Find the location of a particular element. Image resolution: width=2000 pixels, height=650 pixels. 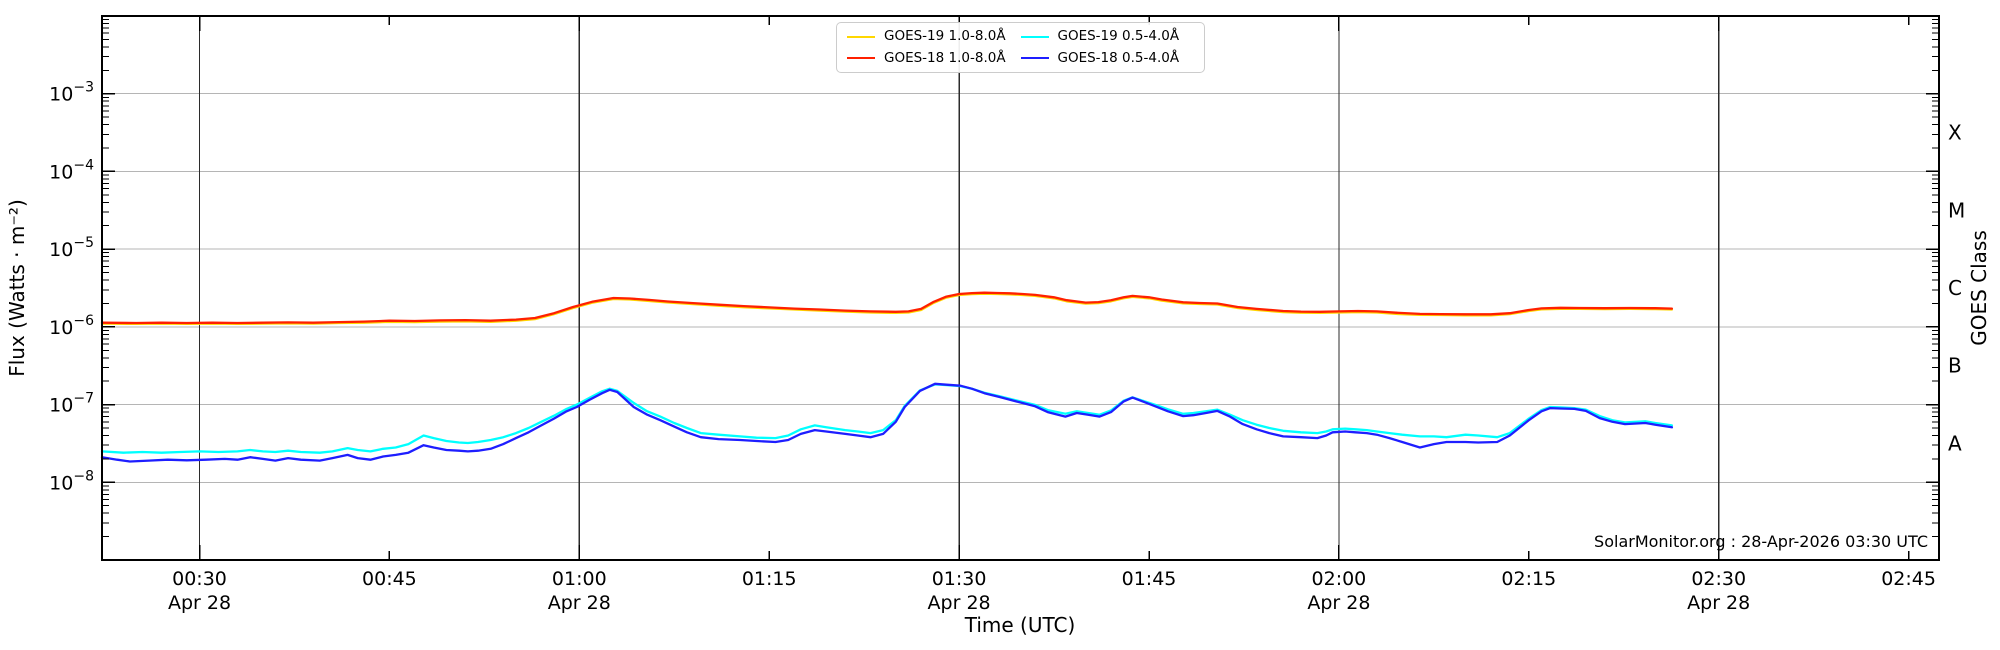

legend-item-goes19-long: GOES-19 1.0-8.0Å is located at coordinates (934, 36).